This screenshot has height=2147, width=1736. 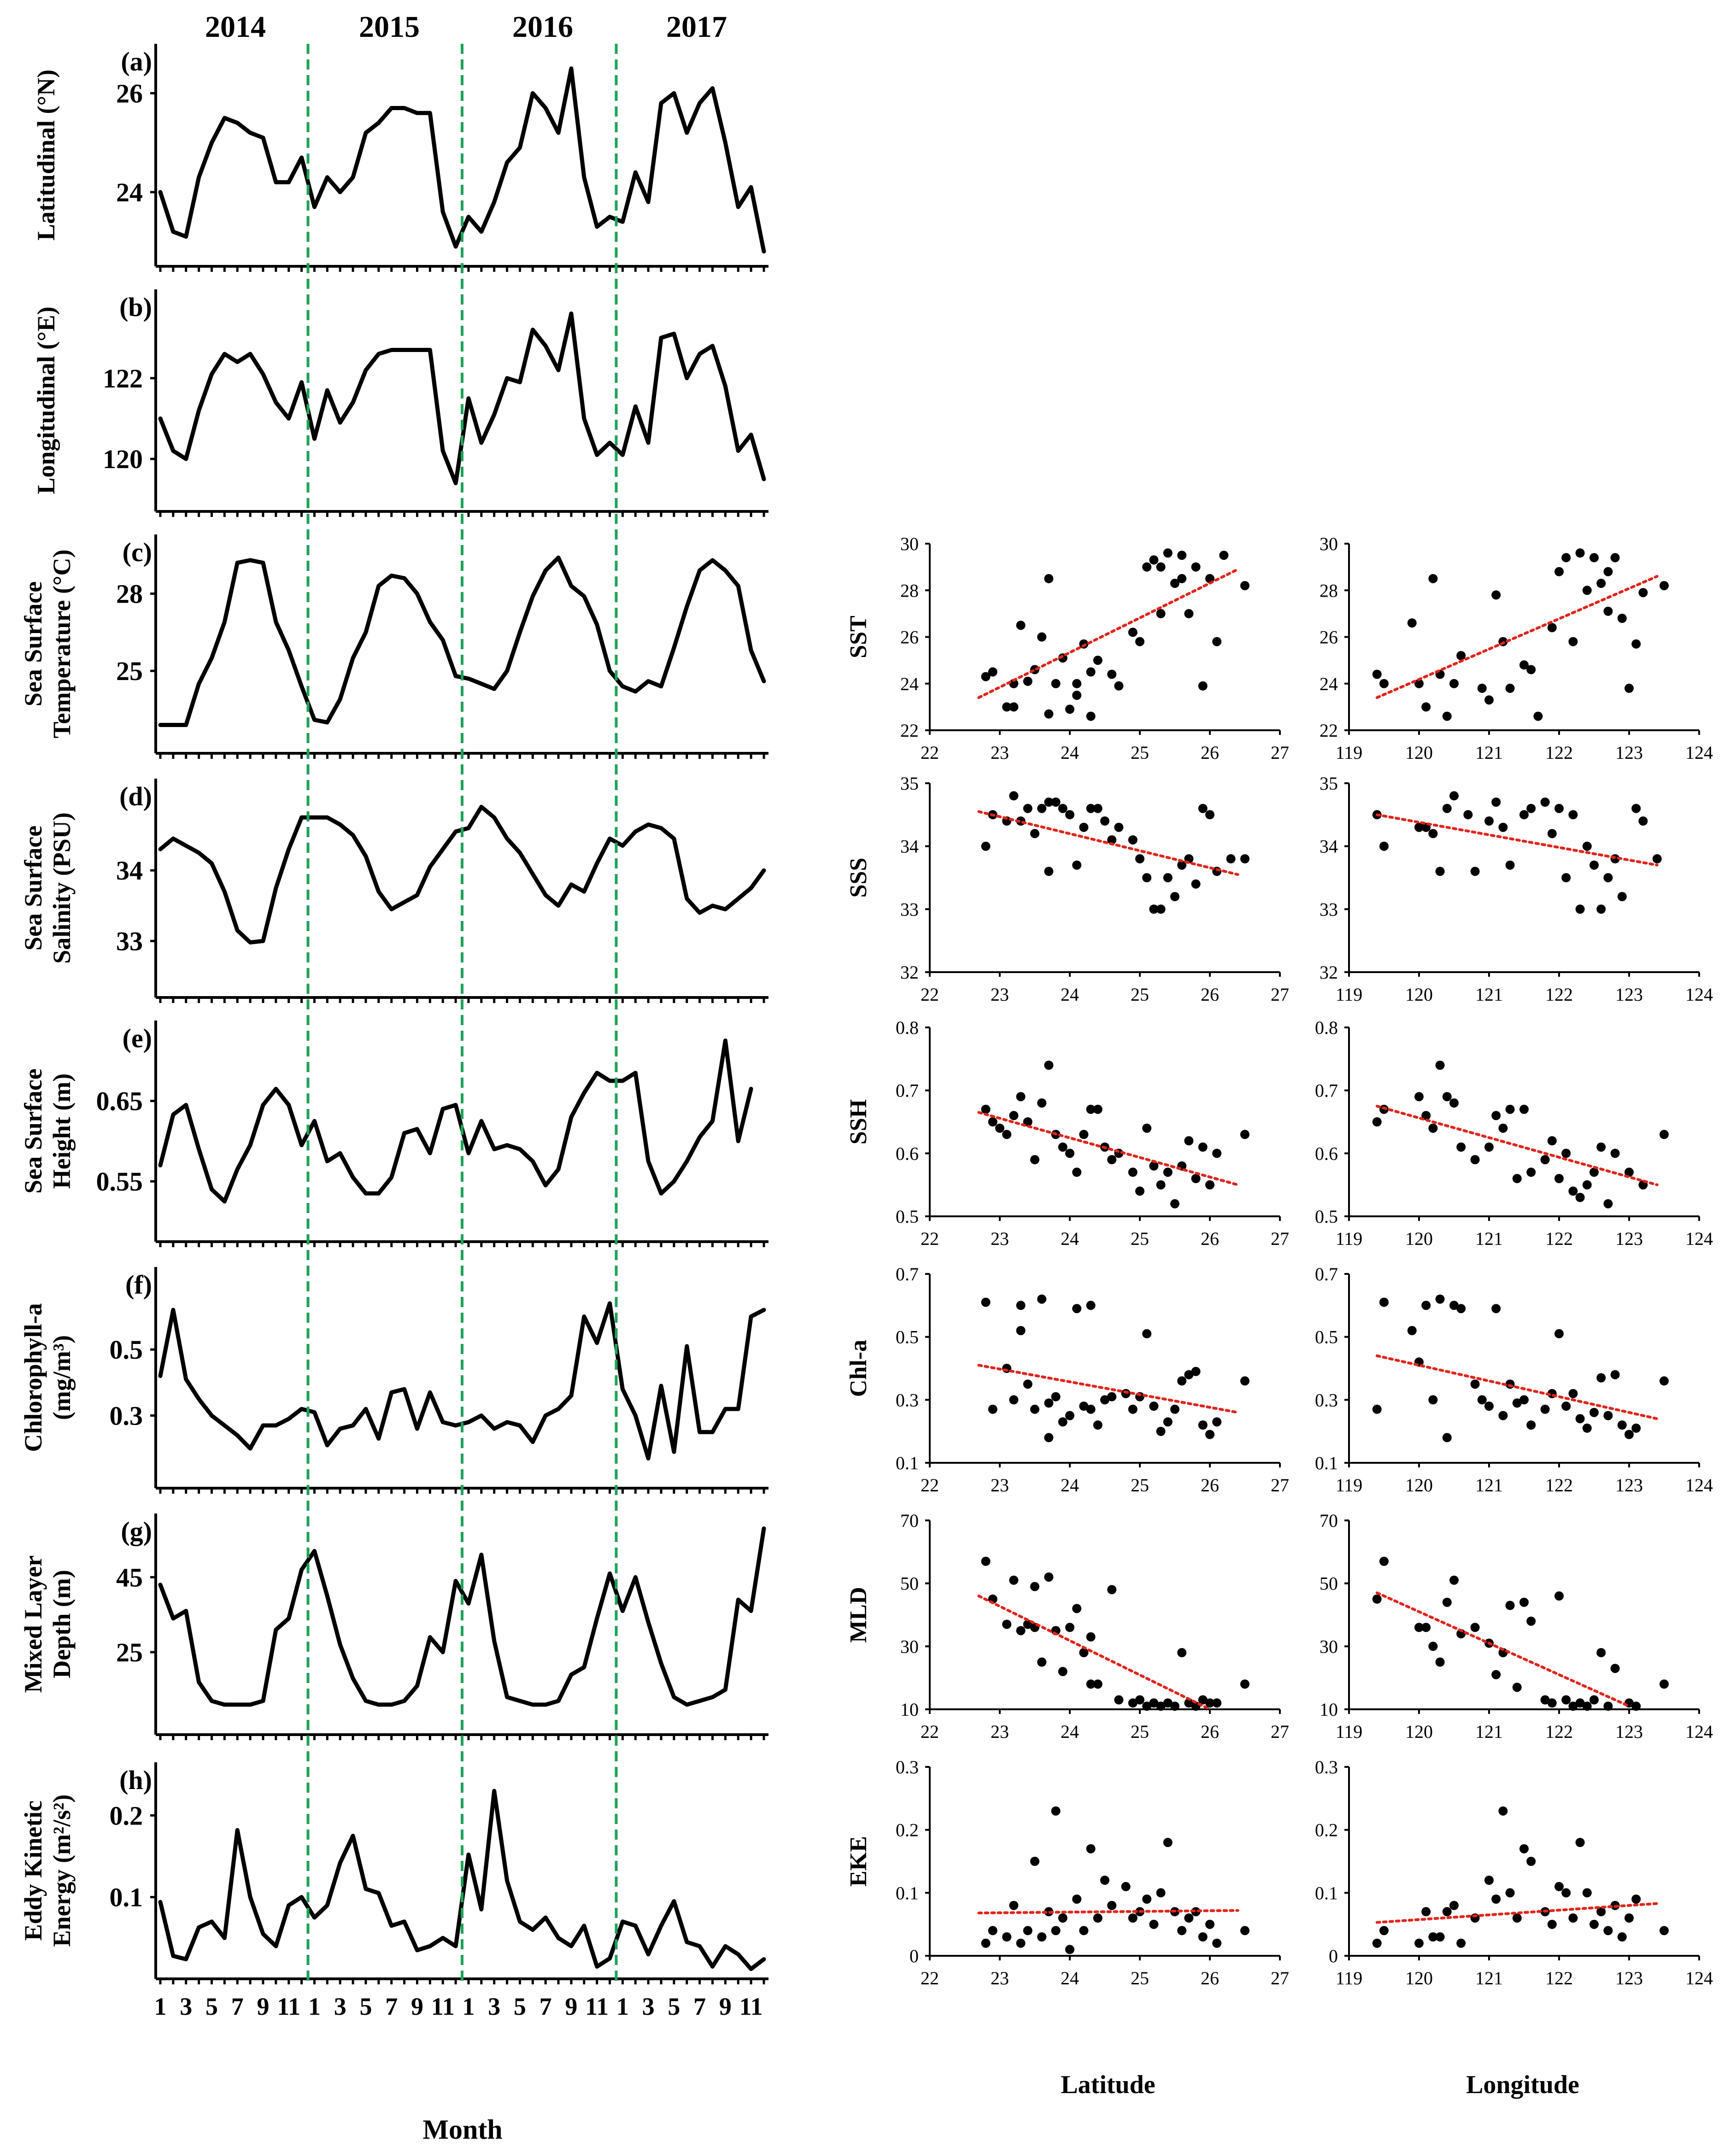 I want to click on y-tick-label: 28, so click(x=910, y=590).